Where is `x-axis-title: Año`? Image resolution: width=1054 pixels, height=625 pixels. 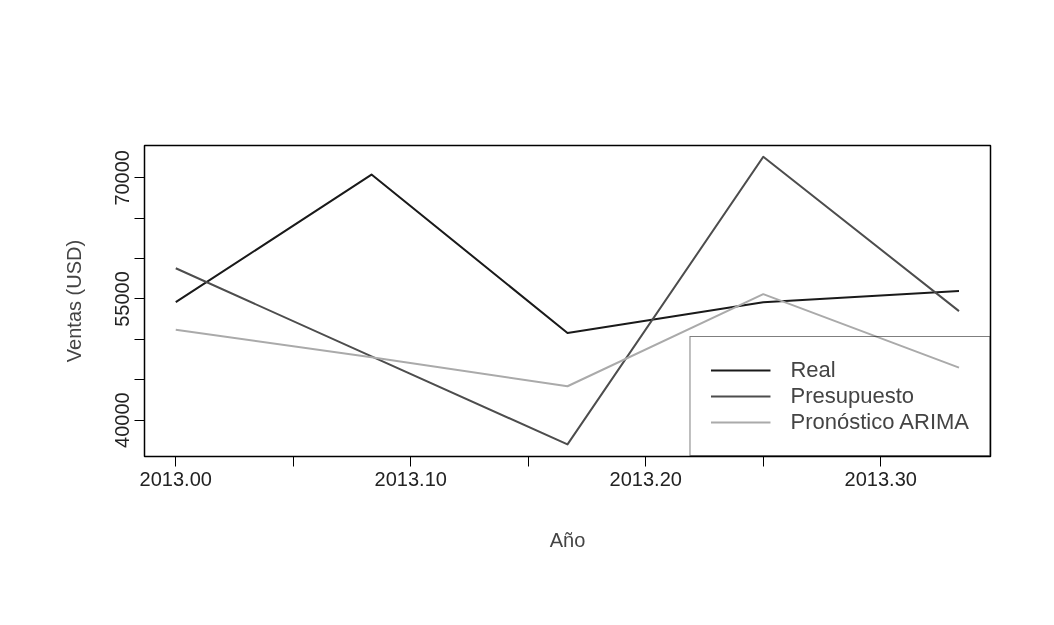 x-axis-title: Año is located at coordinates (567, 539).